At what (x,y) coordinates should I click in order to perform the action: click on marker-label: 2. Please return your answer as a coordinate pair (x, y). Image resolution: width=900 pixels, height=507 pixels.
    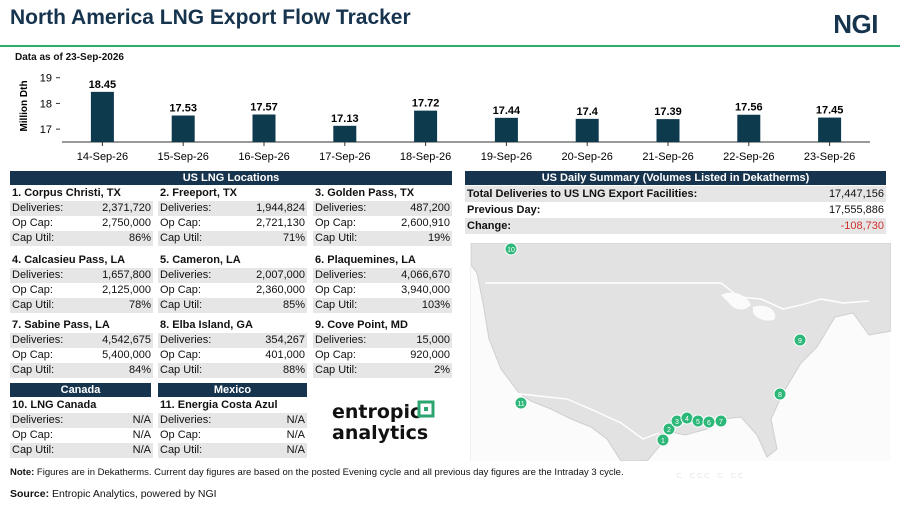
    Looking at the image, I should click on (669, 430).